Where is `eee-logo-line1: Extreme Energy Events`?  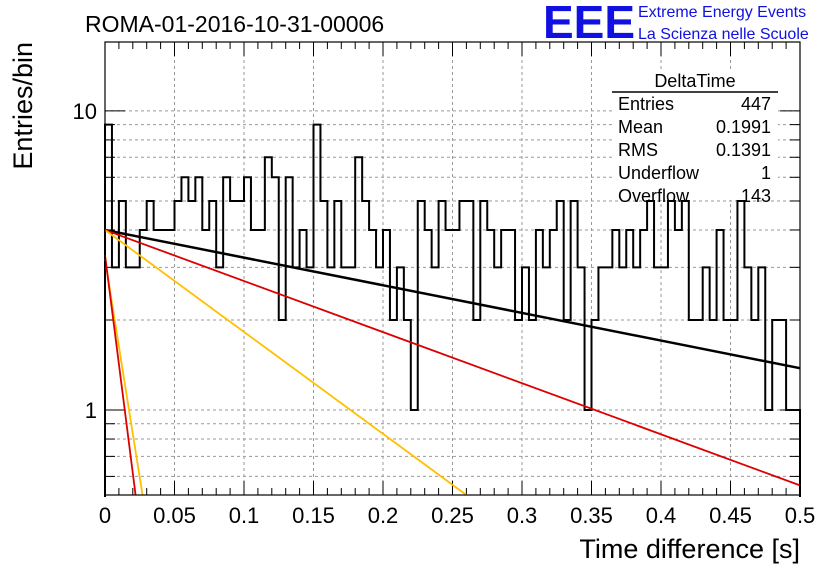
eee-logo-line1: Extreme Energy Events is located at coordinates (722, 12).